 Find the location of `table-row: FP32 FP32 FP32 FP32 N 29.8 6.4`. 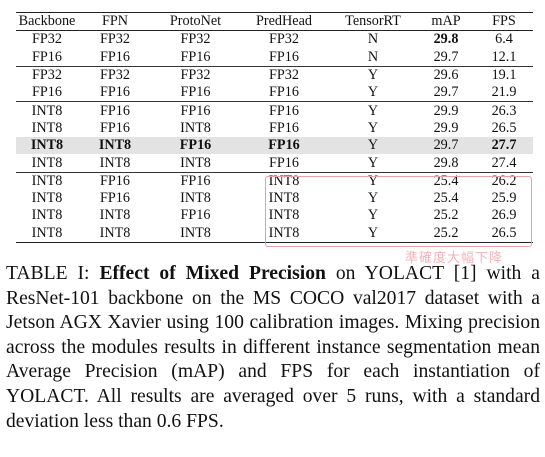

table-row: FP32 FP32 FP32 FP32 N 29.8 6.4 is located at coordinates (274, 40).